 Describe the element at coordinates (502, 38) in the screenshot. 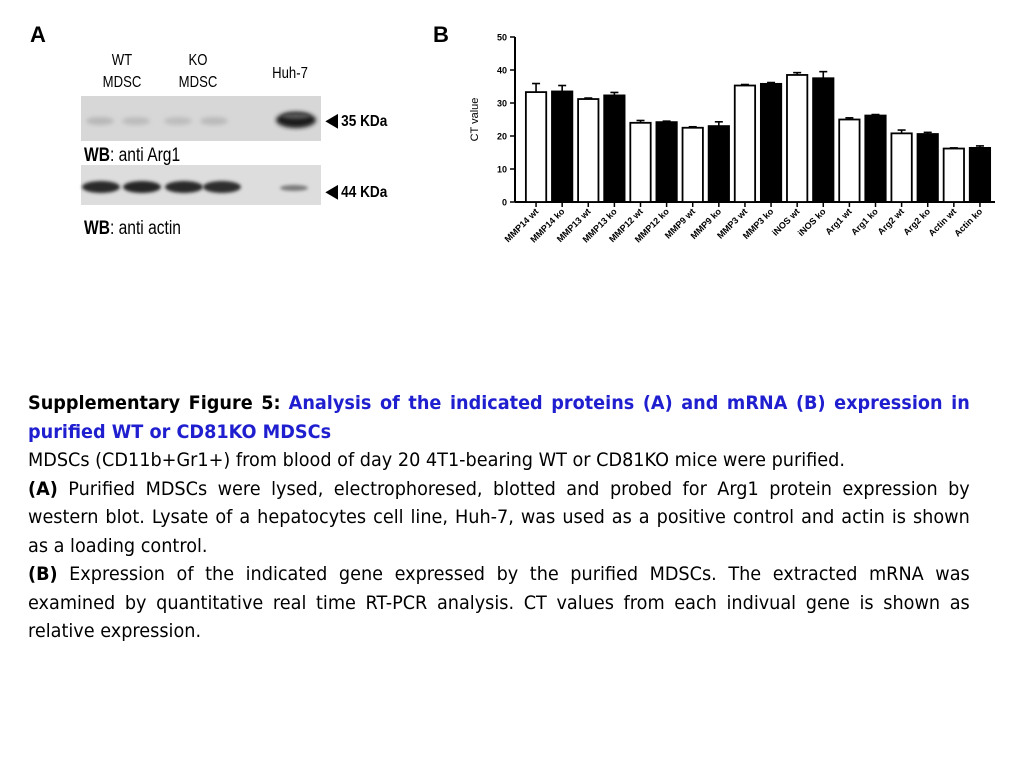

I see `y-tick-label: 50` at that location.